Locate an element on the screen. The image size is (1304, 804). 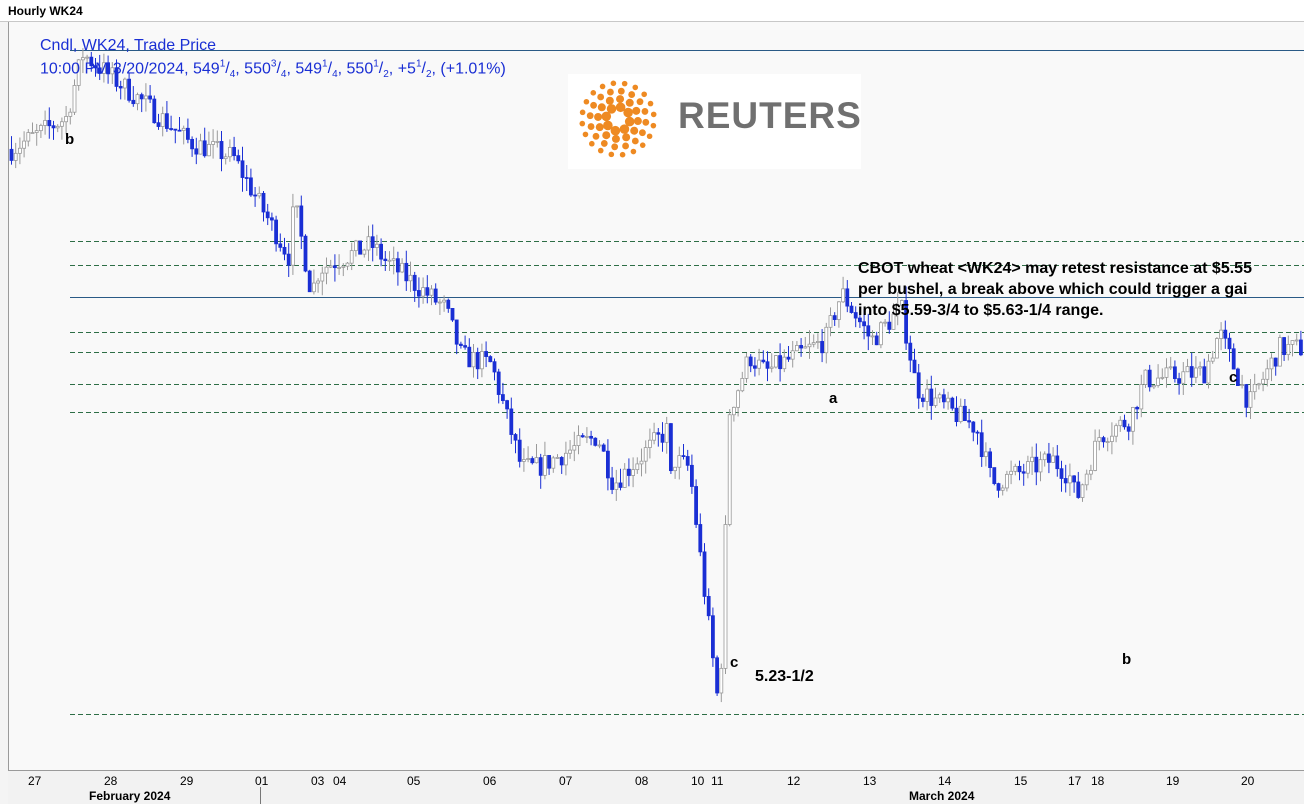
x-tick-label: 06 is located at coordinates (490, 781).